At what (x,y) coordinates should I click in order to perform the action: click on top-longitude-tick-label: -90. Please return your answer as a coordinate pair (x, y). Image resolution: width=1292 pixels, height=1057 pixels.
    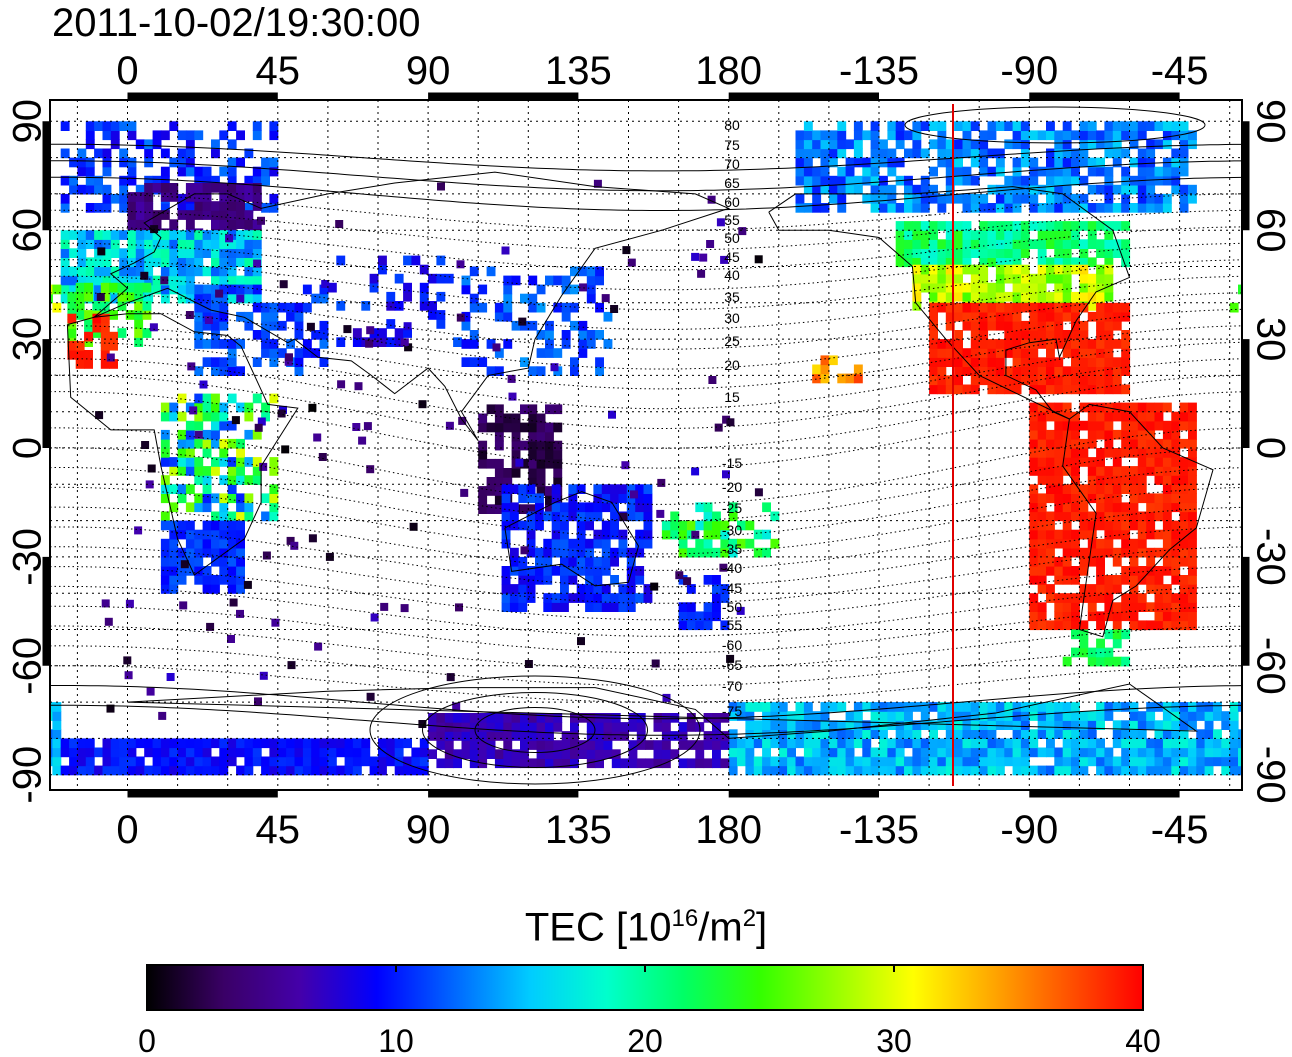
    Looking at the image, I should click on (1029, 71).